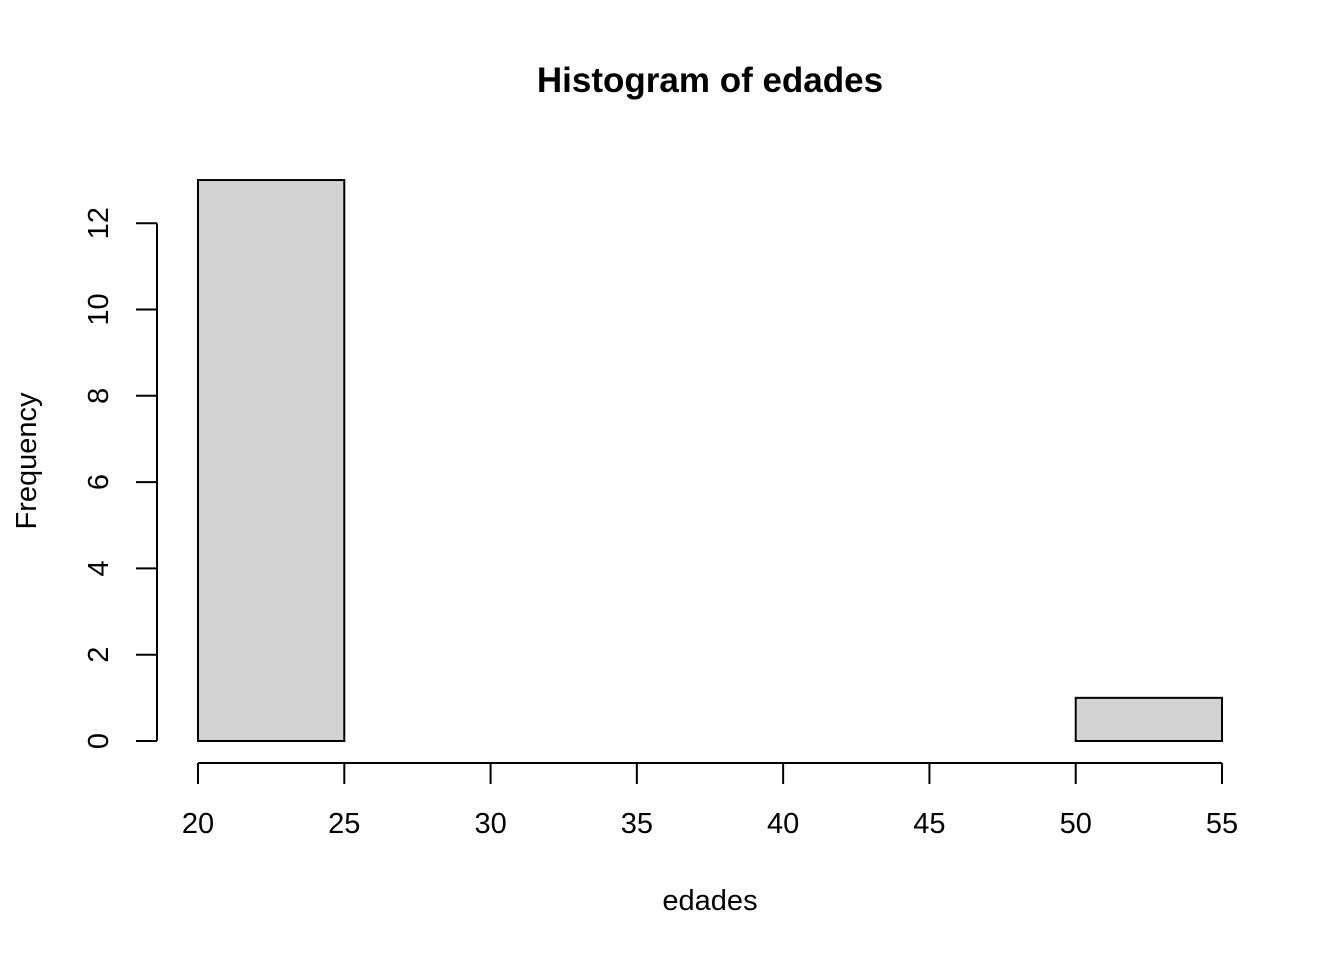  Describe the element at coordinates (99, 568) in the screenshot. I see `y-tick-label: 4` at that location.